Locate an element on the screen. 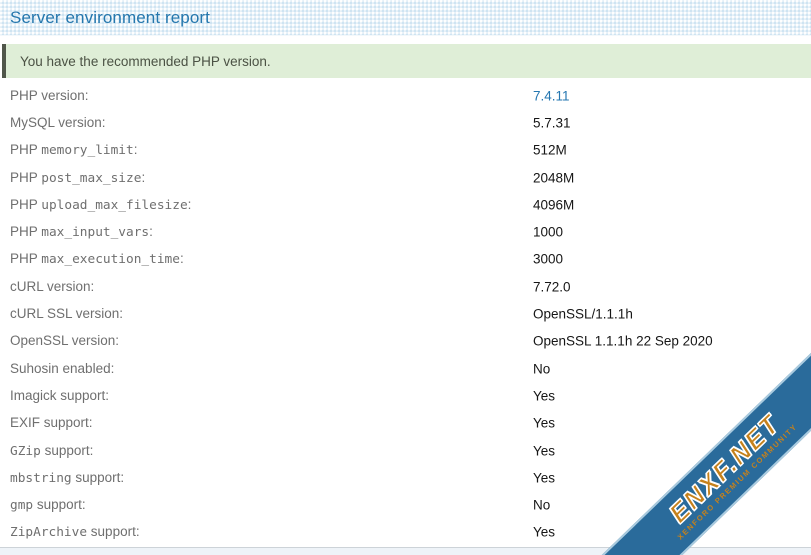 The image size is (811, 555). env-row: PHP max_execution_time: 3000 is located at coordinates (405, 259).